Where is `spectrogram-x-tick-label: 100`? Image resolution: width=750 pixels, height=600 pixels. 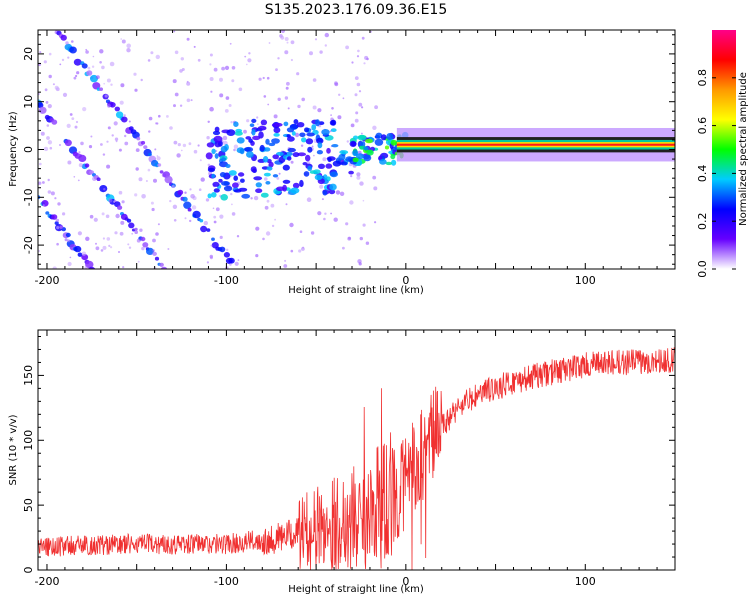 spectrogram-x-tick-label: 100 is located at coordinates (585, 280).